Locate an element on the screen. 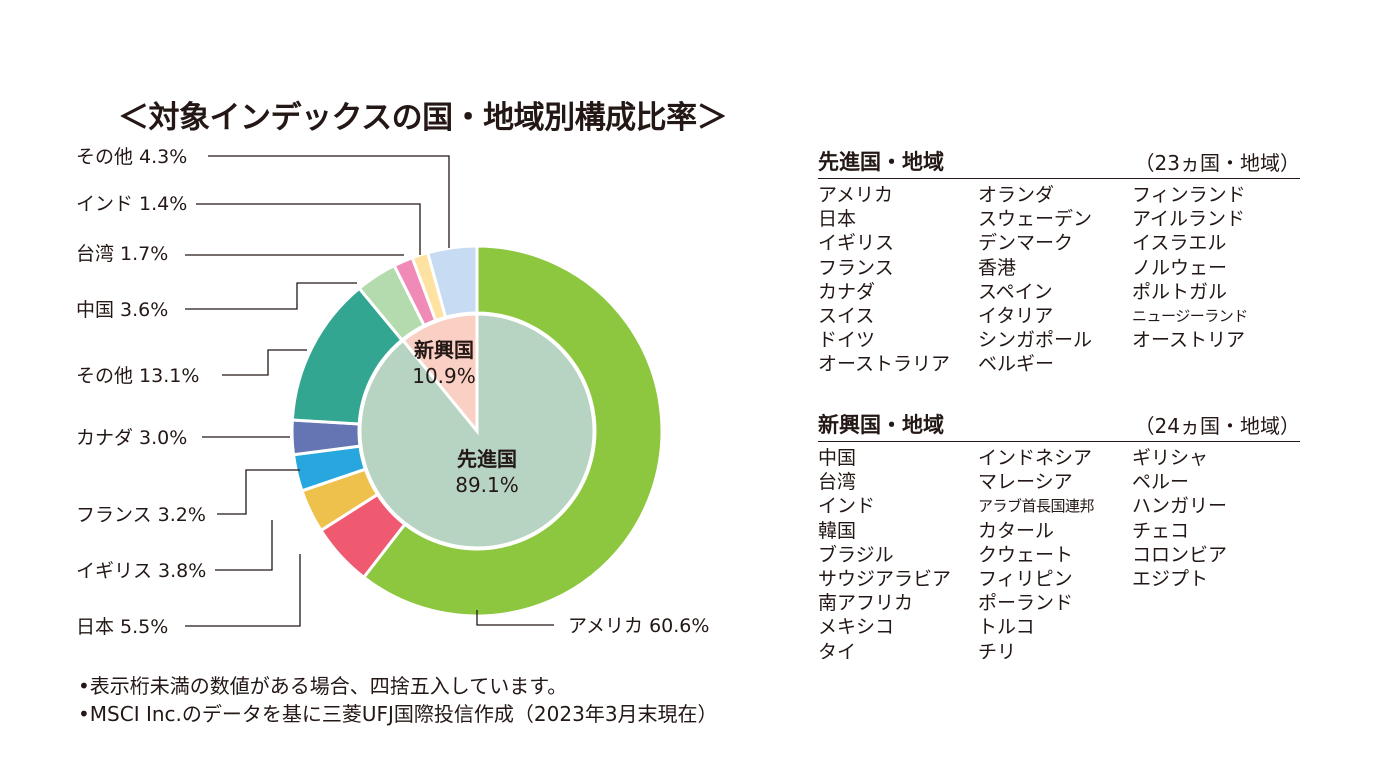 The image size is (1382, 760). developed-country: ドイツ is located at coordinates (847, 340).